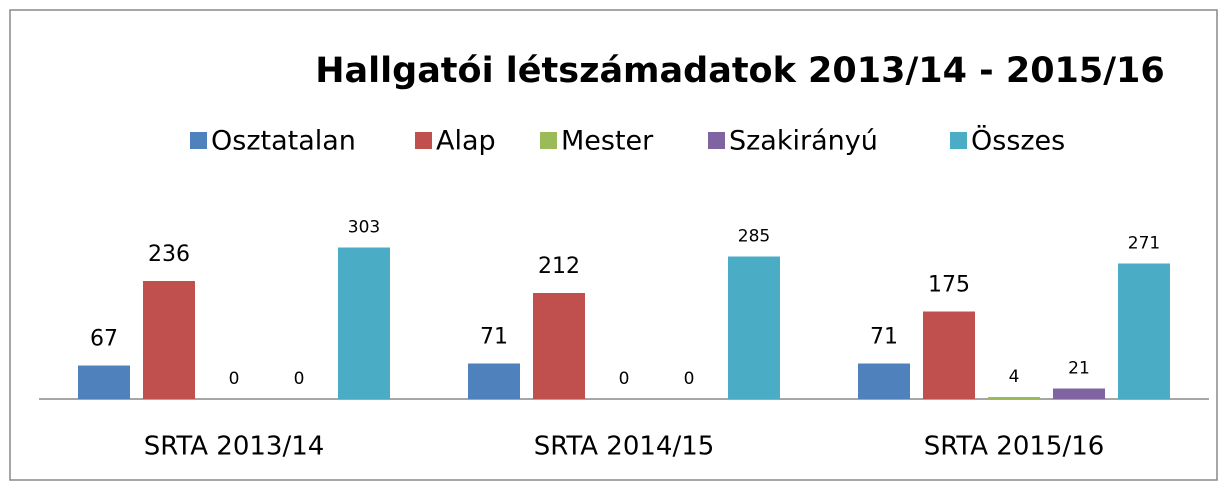 The height and width of the screenshot is (481, 1227). I want to click on data-label: 285, so click(754, 237).